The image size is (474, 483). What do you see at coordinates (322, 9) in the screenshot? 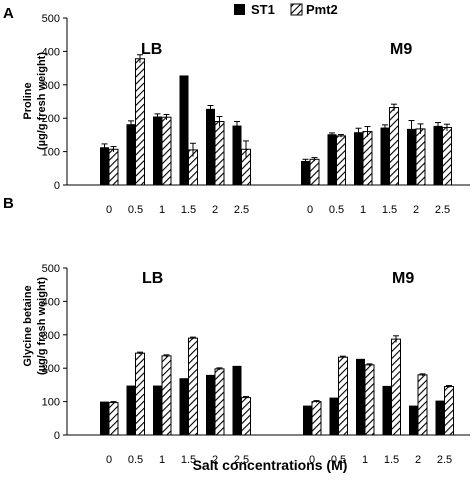
I see `legend-label-pmt2: Pmt2` at bounding box center [322, 9].